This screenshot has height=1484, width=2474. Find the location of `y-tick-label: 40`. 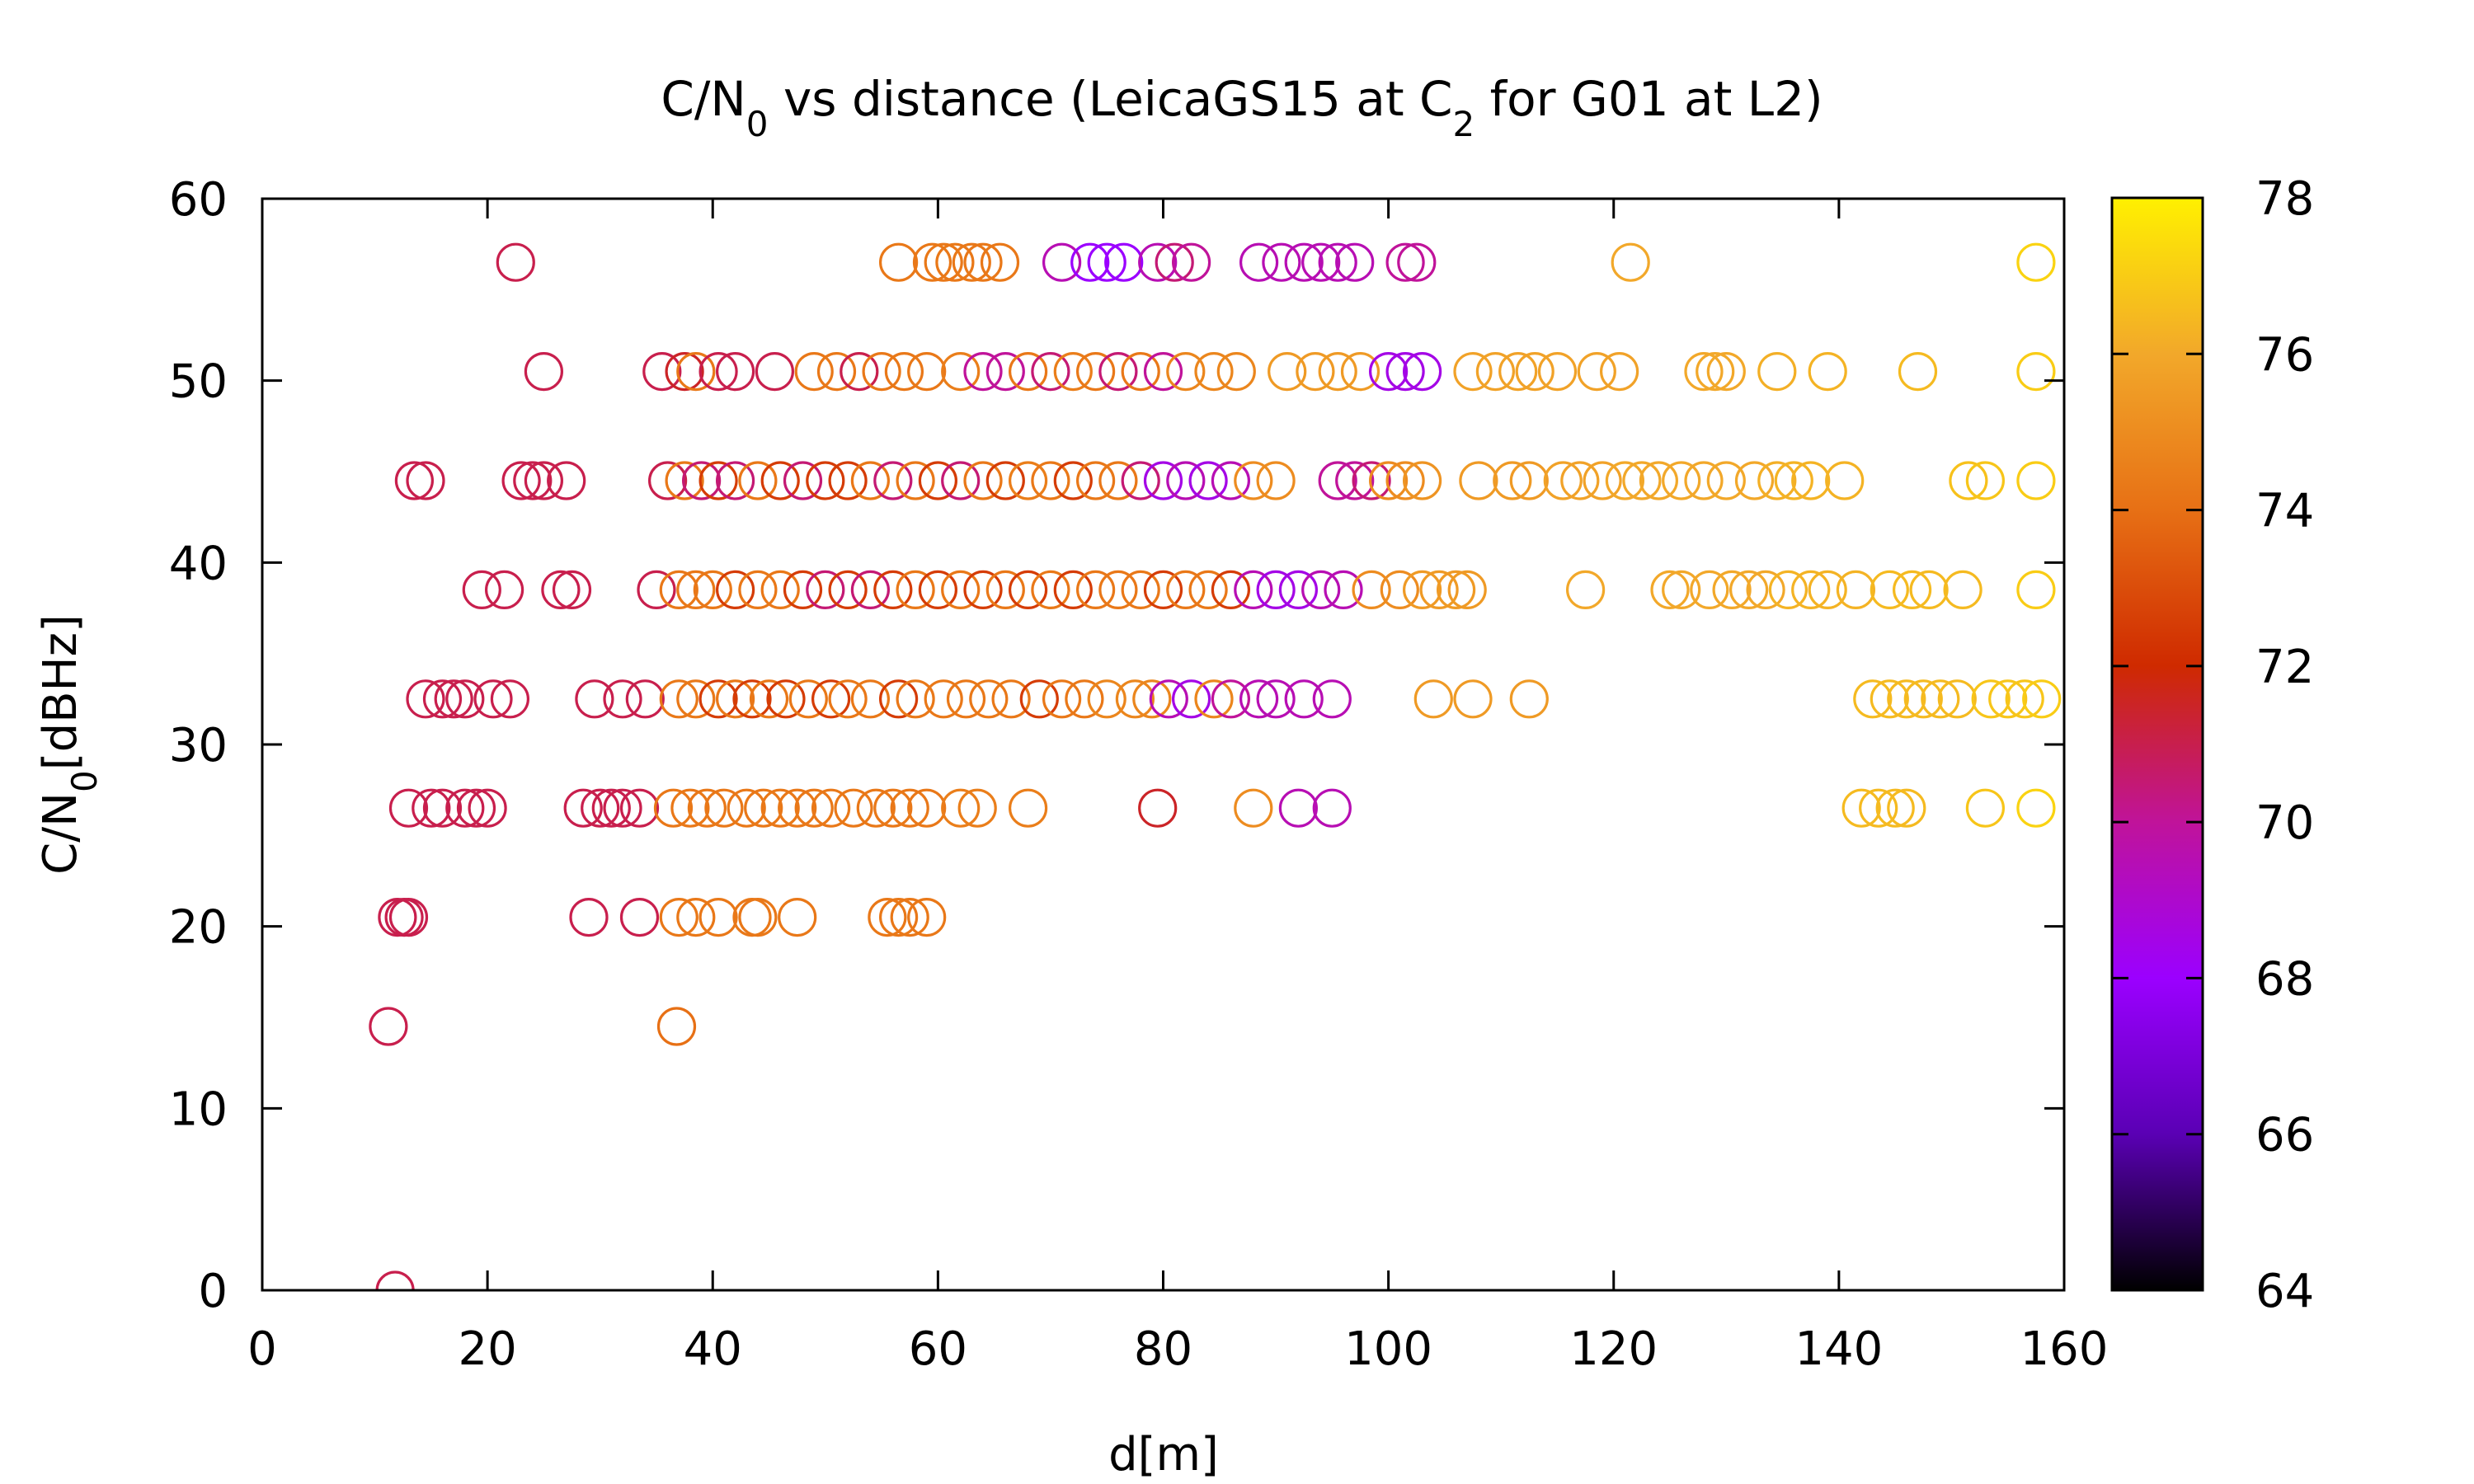

y-tick-label: 40 is located at coordinates (198, 563).